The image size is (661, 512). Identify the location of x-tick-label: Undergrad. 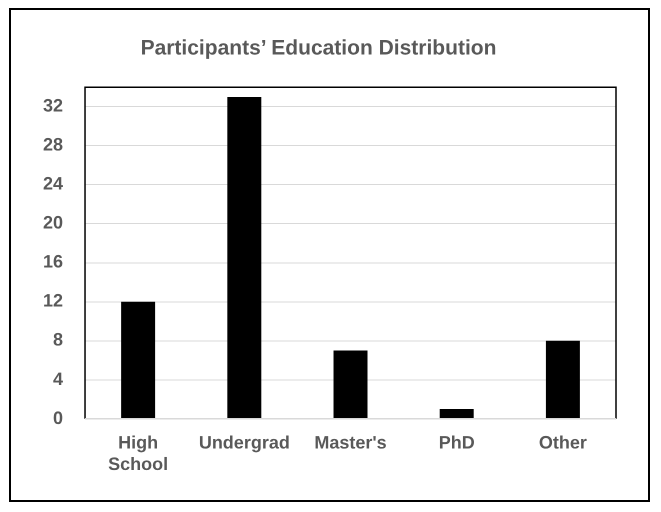
(244, 442).